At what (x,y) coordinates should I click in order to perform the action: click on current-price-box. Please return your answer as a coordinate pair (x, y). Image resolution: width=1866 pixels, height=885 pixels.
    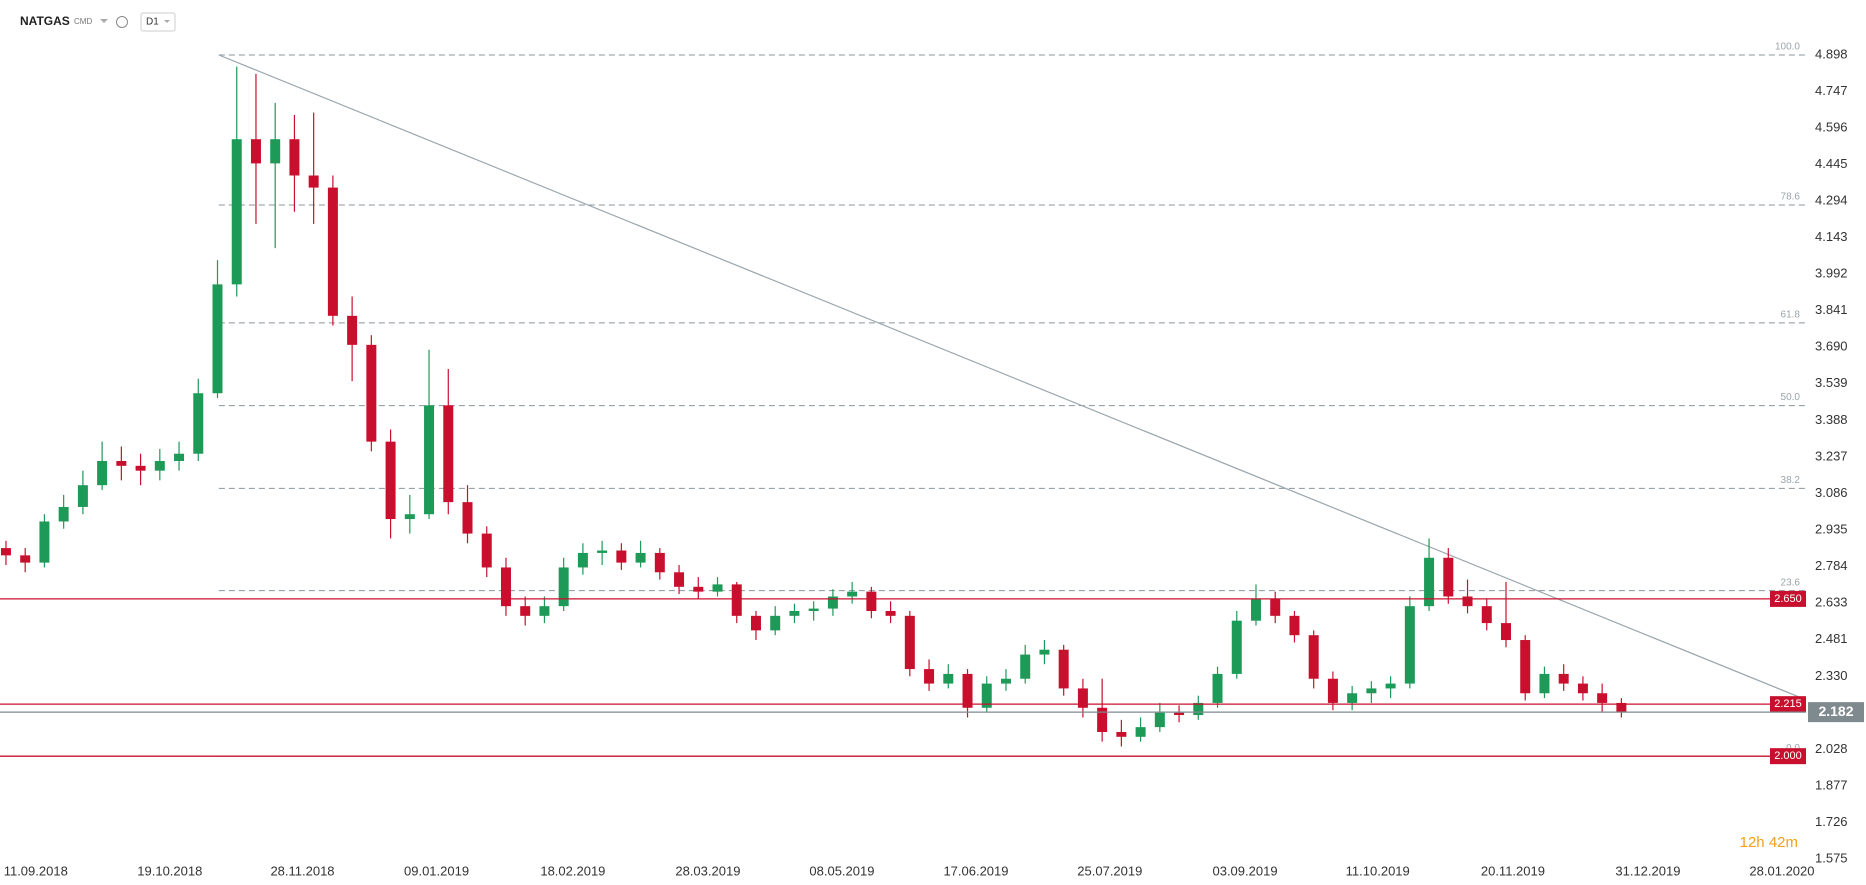
    Looking at the image, I should click on (1836, 712).